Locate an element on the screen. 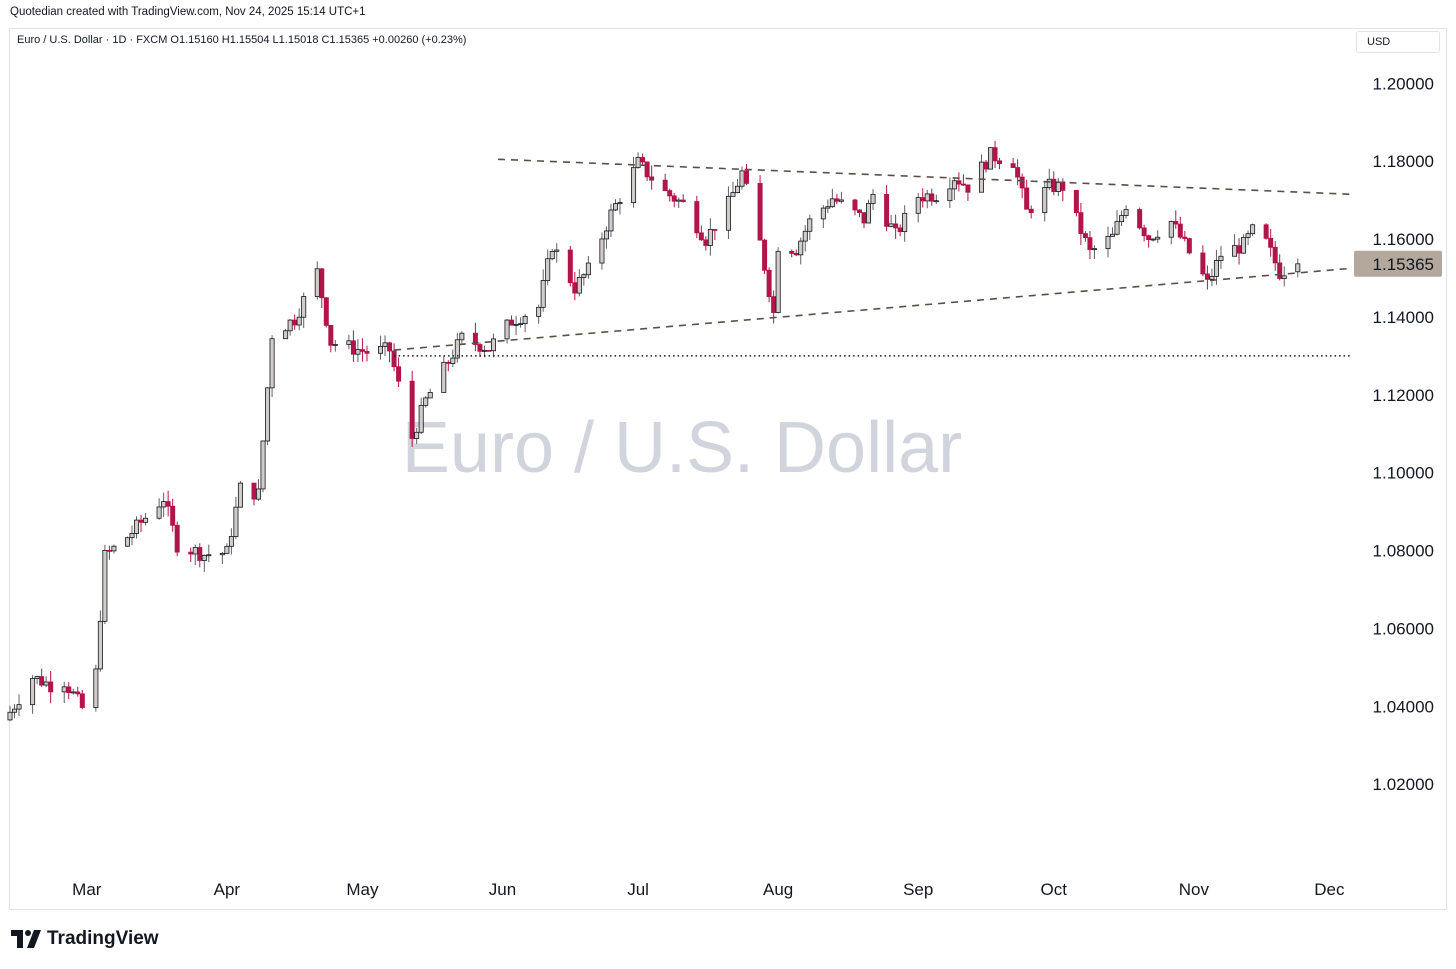 This screenshot has height=969, width=1456. trendline-upper-resistance is located at coordinates (925, 177).